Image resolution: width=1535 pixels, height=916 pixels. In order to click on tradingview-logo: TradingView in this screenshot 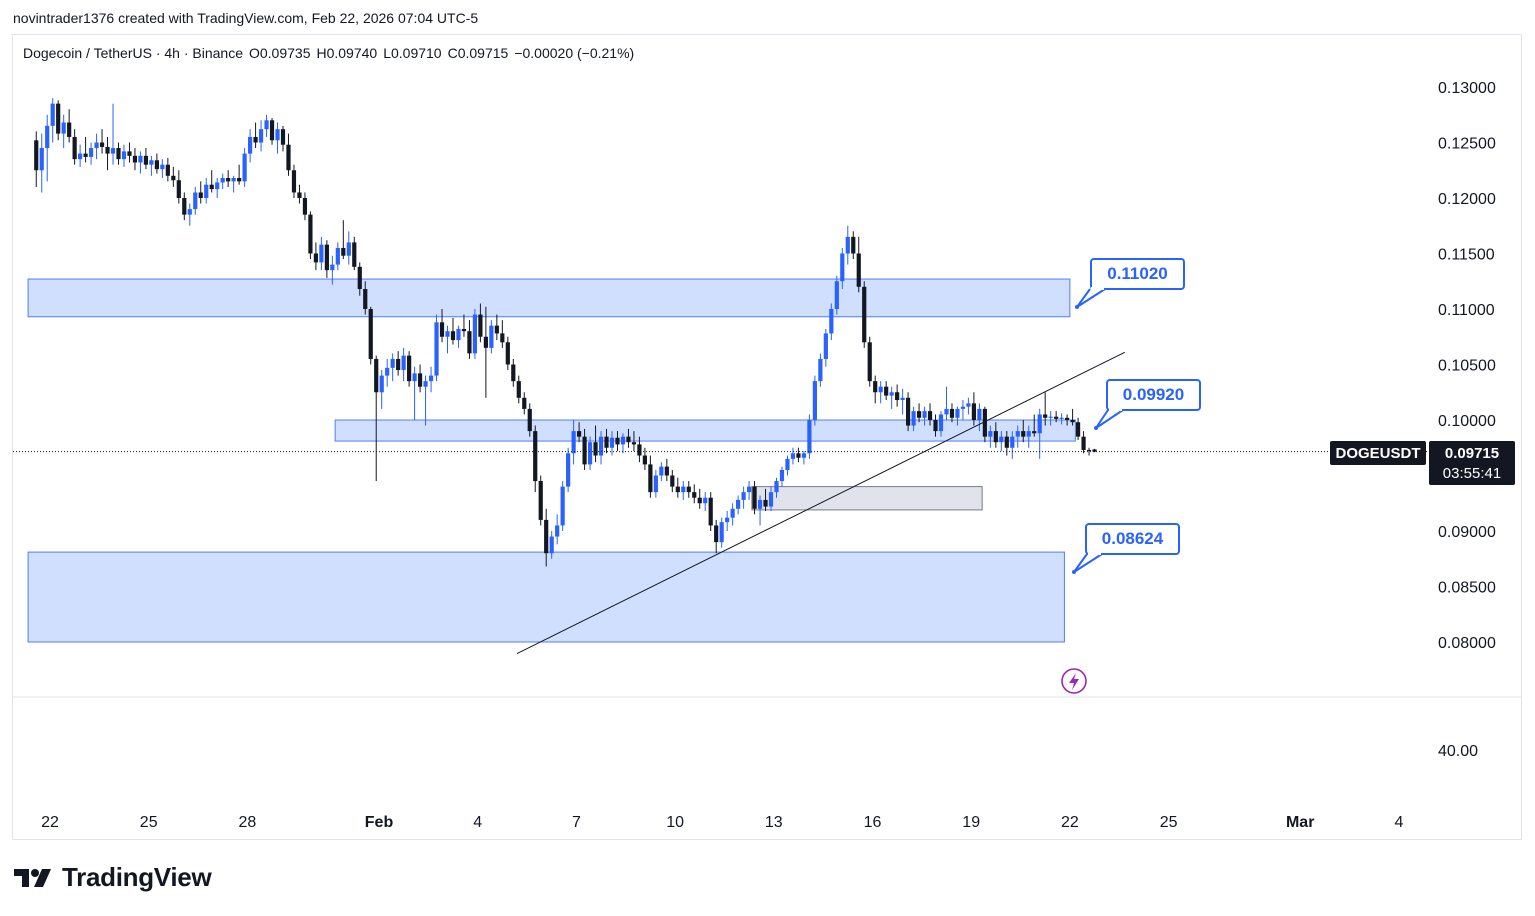, I will do `click(113, 877)`.